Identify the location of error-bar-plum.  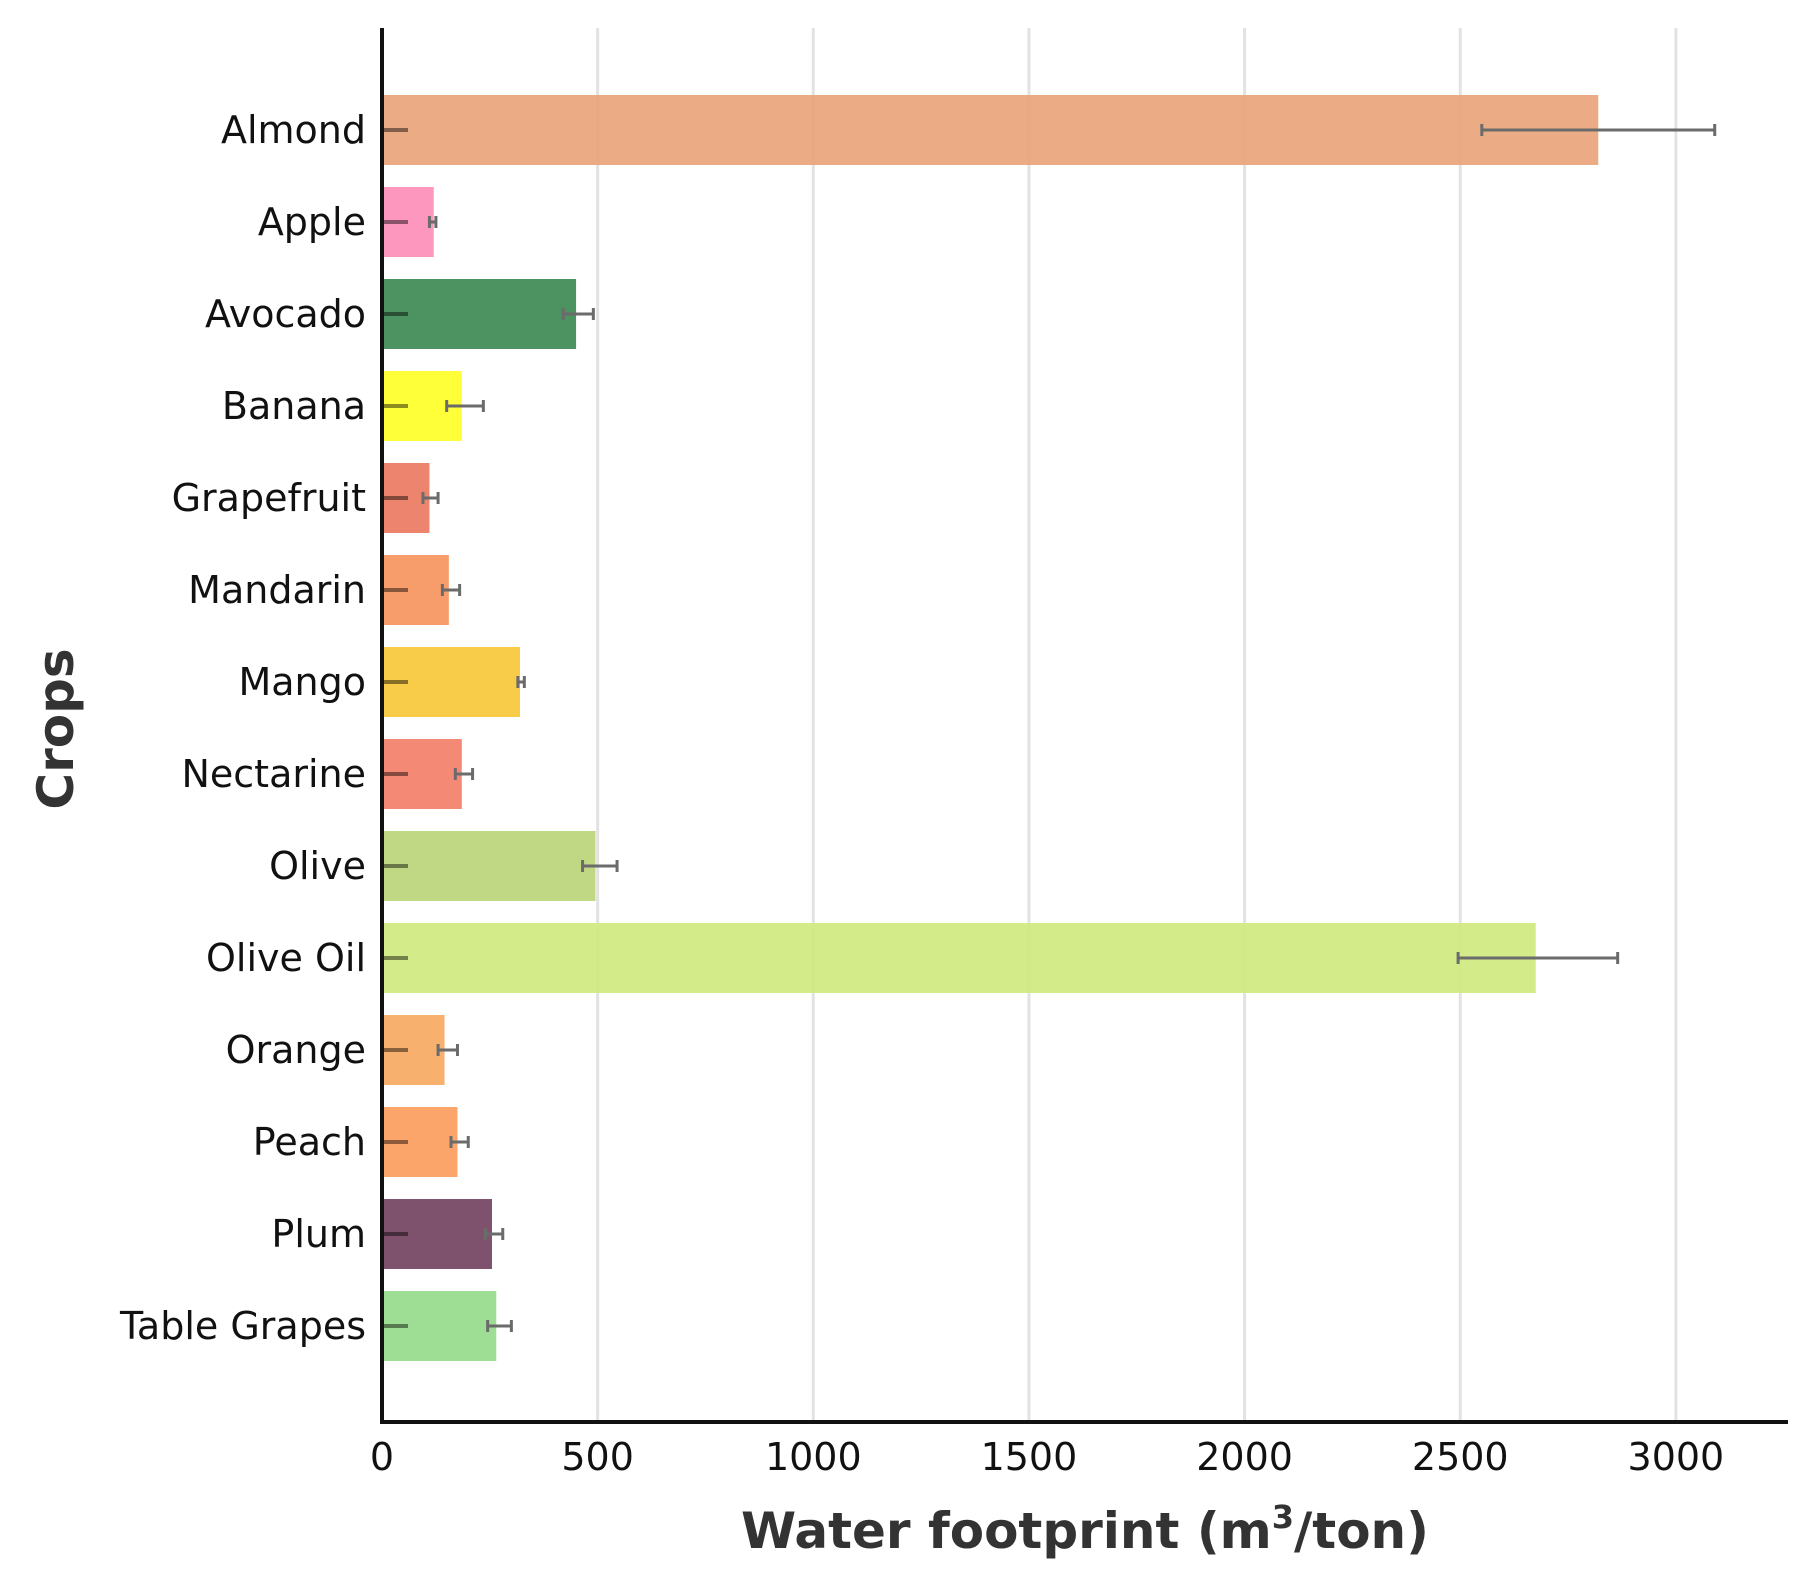
(494, 1234).